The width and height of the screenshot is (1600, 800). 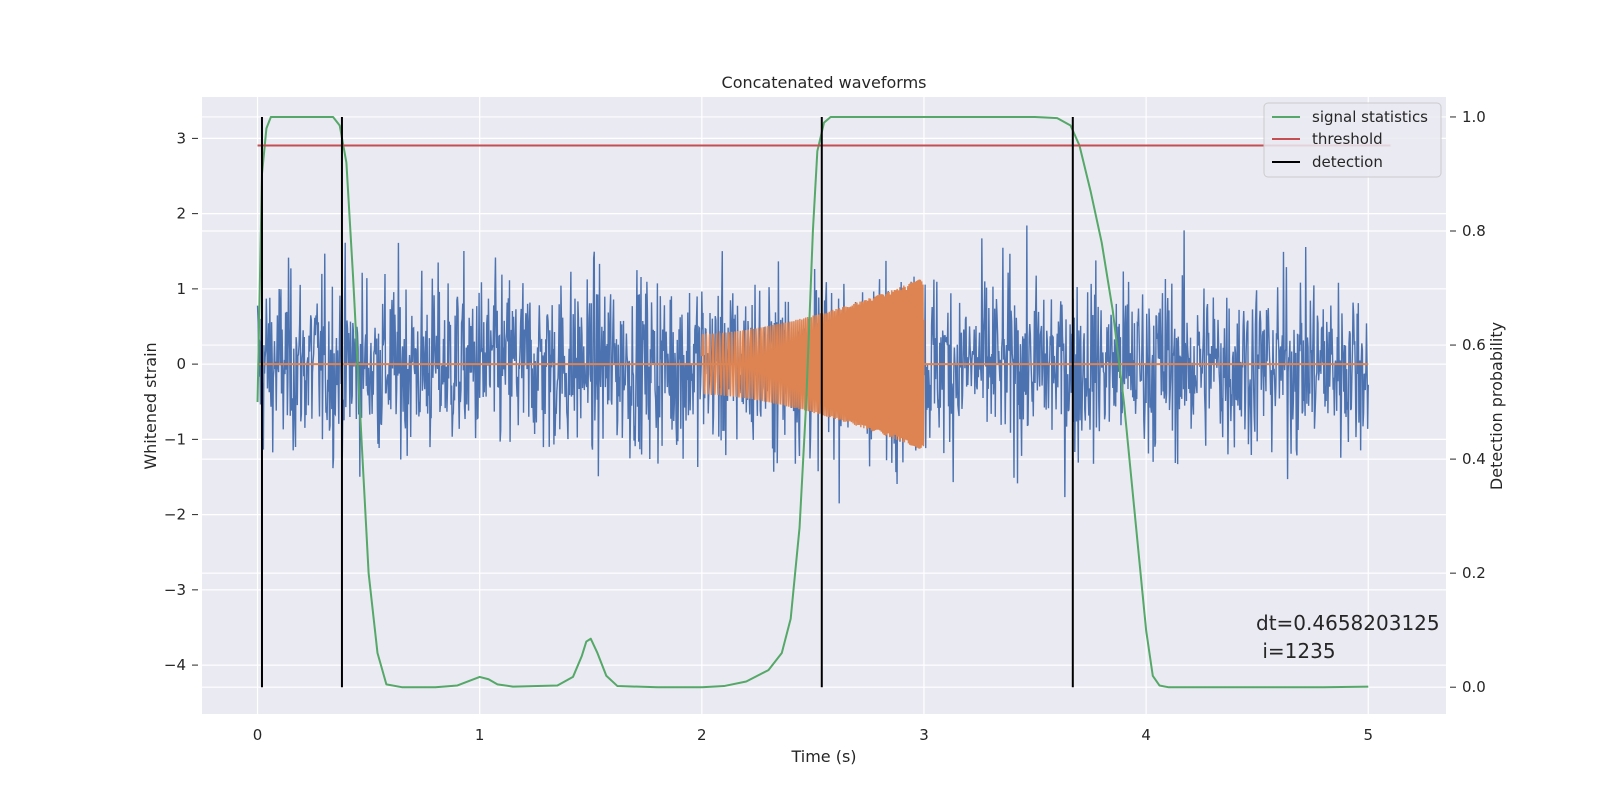 What do you see at coordinates (1146, 735) in the screenshot?
I see `x-tick-label: 4` at bounding box center [1146, 735].